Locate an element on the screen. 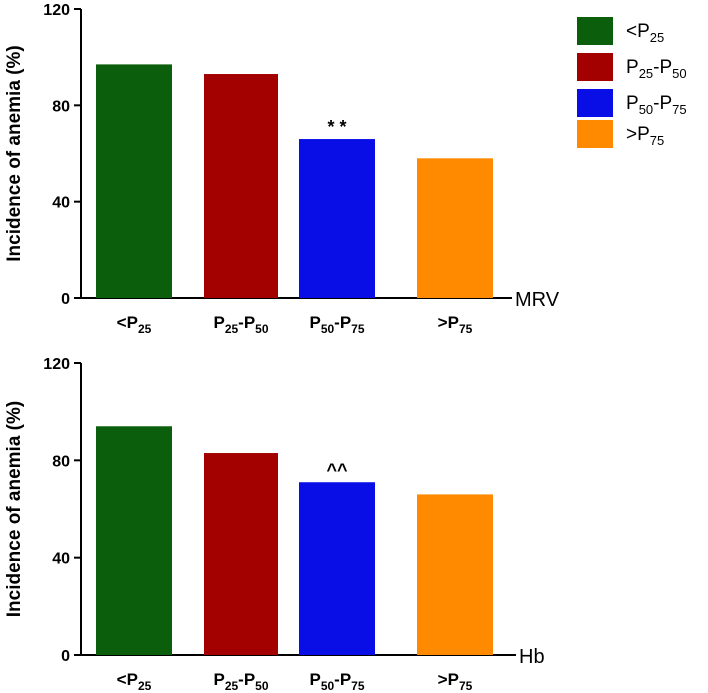 The image size is (708, 693). legend: <P25 P25-P50 P50-P75 >P75 is located at coordinates (632, 82).